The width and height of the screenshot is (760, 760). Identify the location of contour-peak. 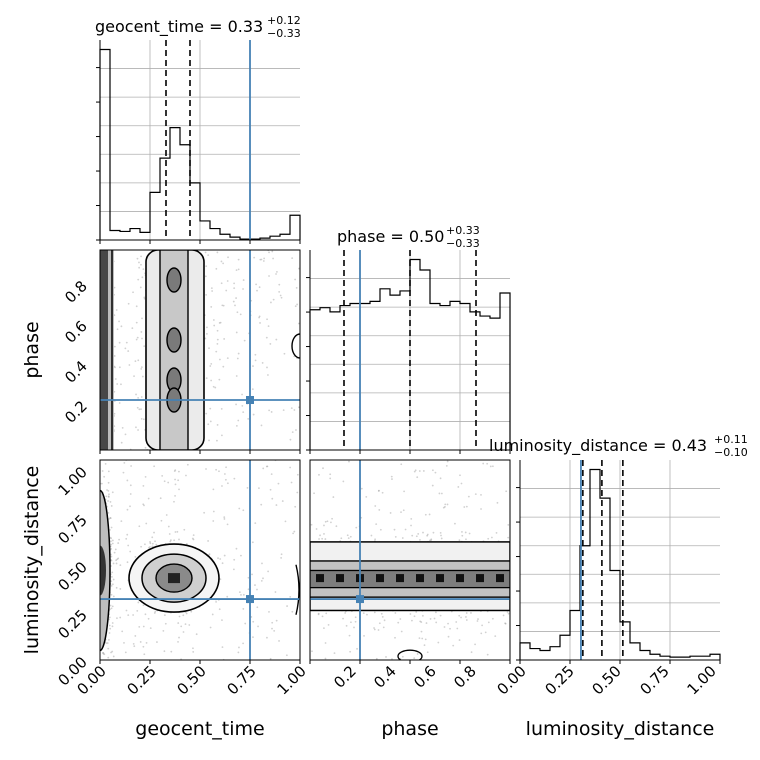
(480, 578).